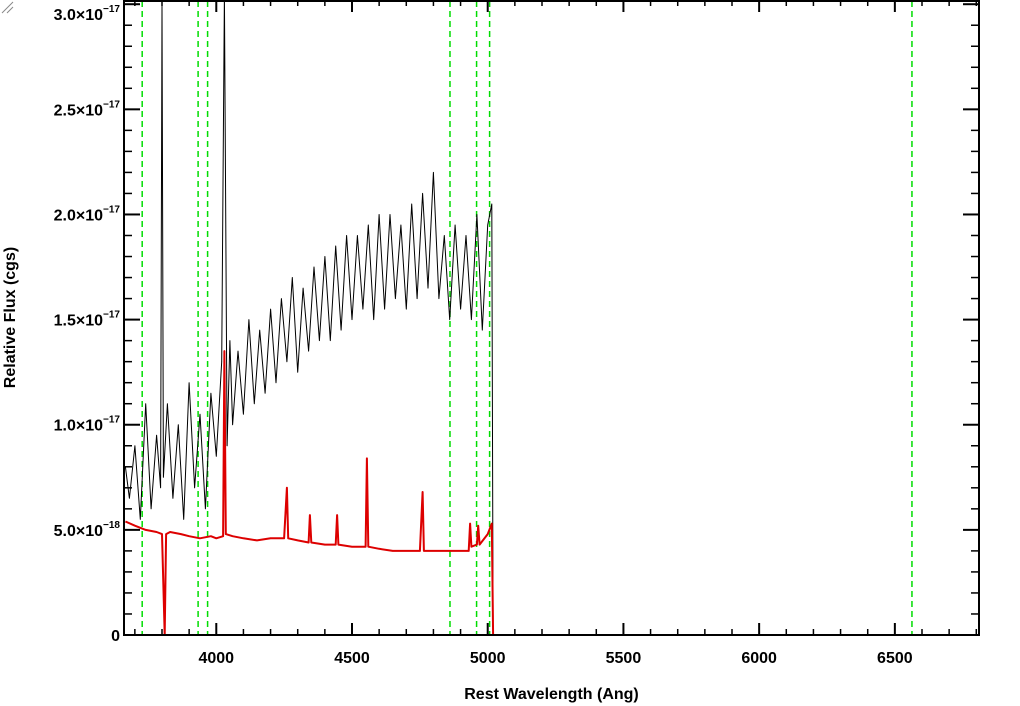  What do you see at coordinates (352, 658) in the screenshot?
I see `x-tick-label: 4500` at bounding box center [352, 658].